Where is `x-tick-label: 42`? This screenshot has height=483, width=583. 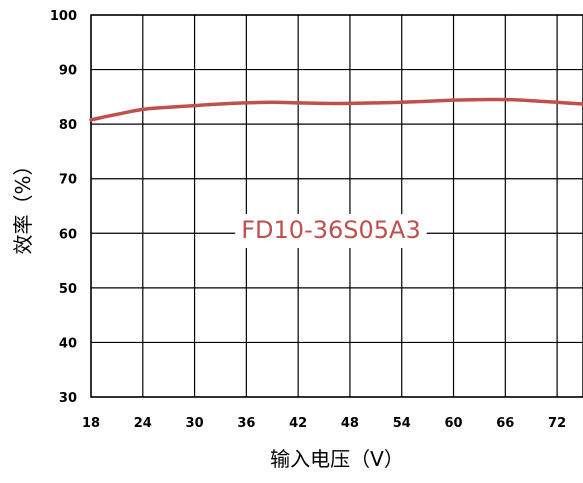 x-tick-label: 42 is located at coordinates (298, 423).